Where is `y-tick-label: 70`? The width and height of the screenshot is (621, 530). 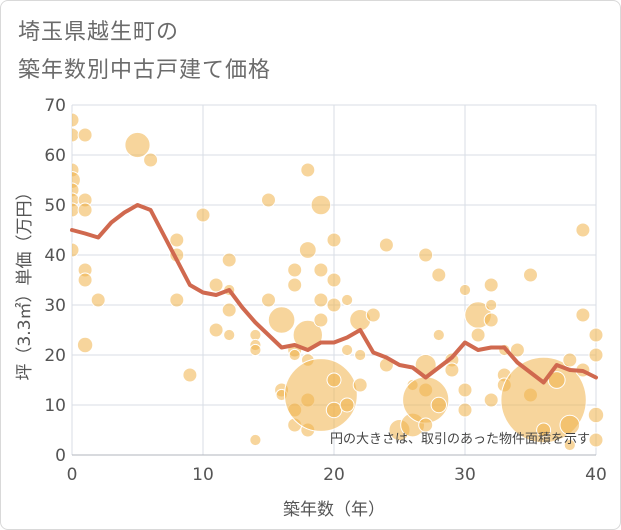
y-tick-label: 70 is located at coordinates (55, 106).